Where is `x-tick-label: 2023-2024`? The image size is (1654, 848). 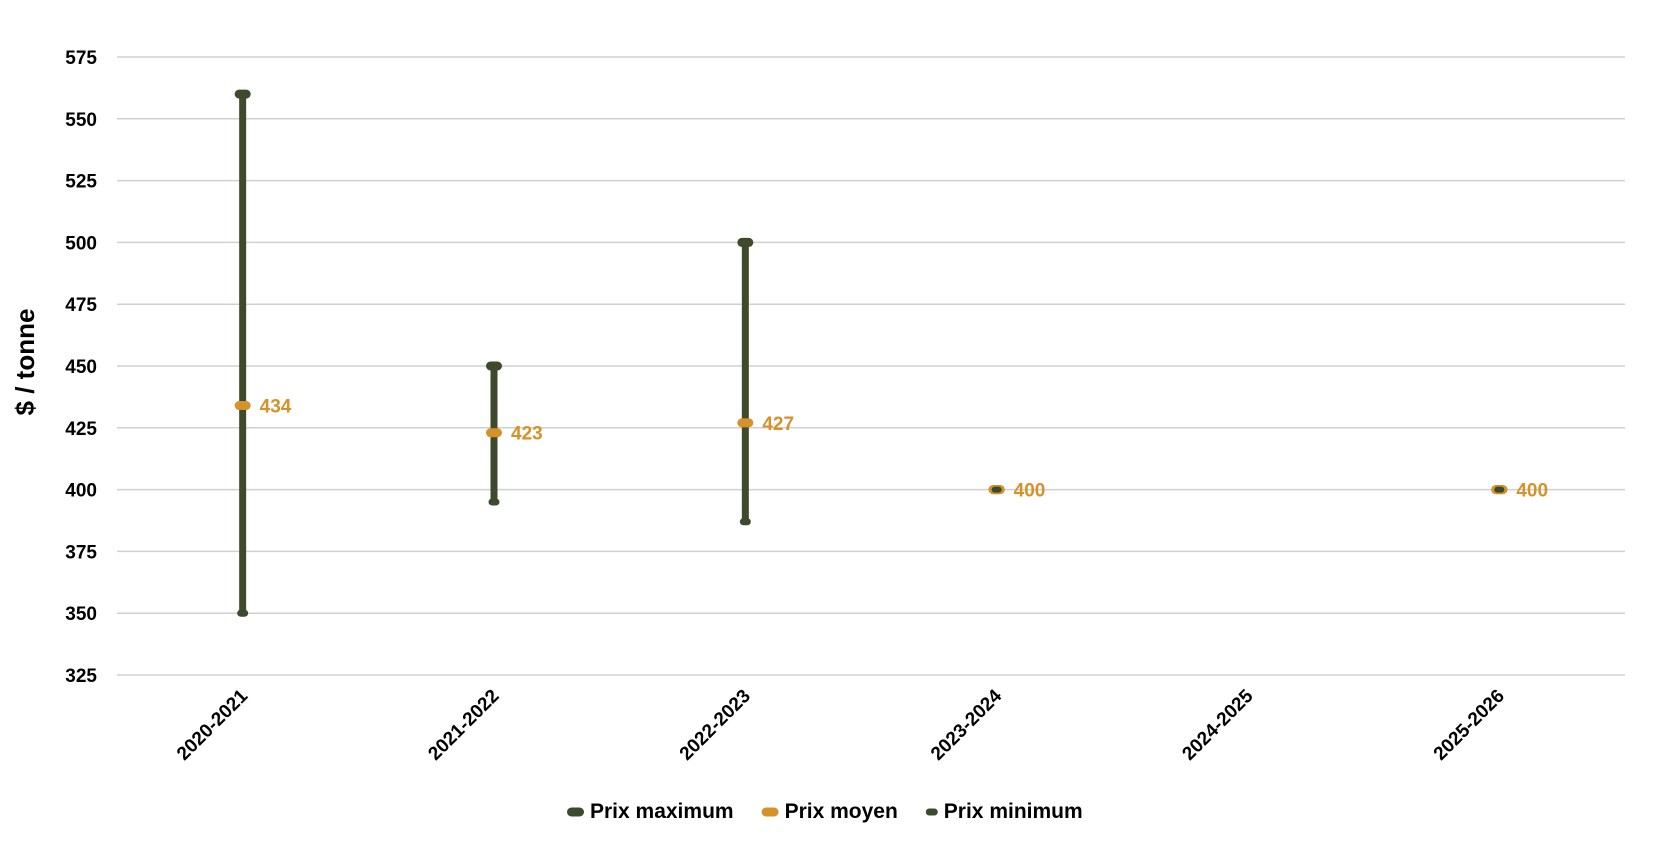
x-tick-label: 2023-2024 is located at coordinates (966, 724).